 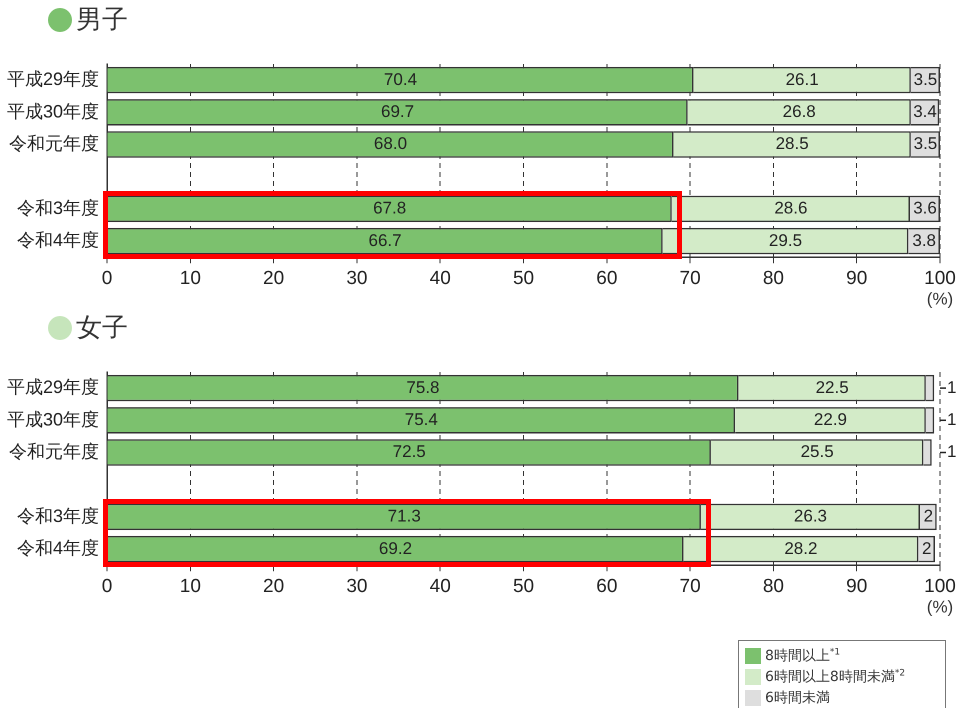 What do you see at coordinates (397, 111) in the screenshot?
I see `data-label: 69.7` at bounding box center [397, 111].